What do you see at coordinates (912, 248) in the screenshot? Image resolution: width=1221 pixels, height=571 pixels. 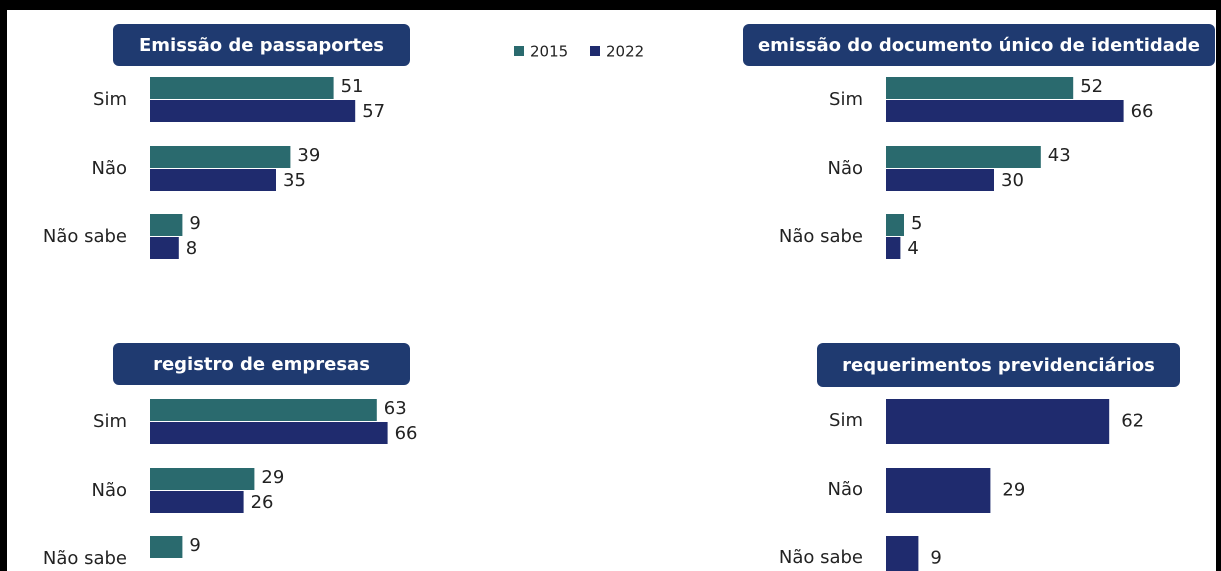 I see `value-label: 4` at bounding box center [912, 248].